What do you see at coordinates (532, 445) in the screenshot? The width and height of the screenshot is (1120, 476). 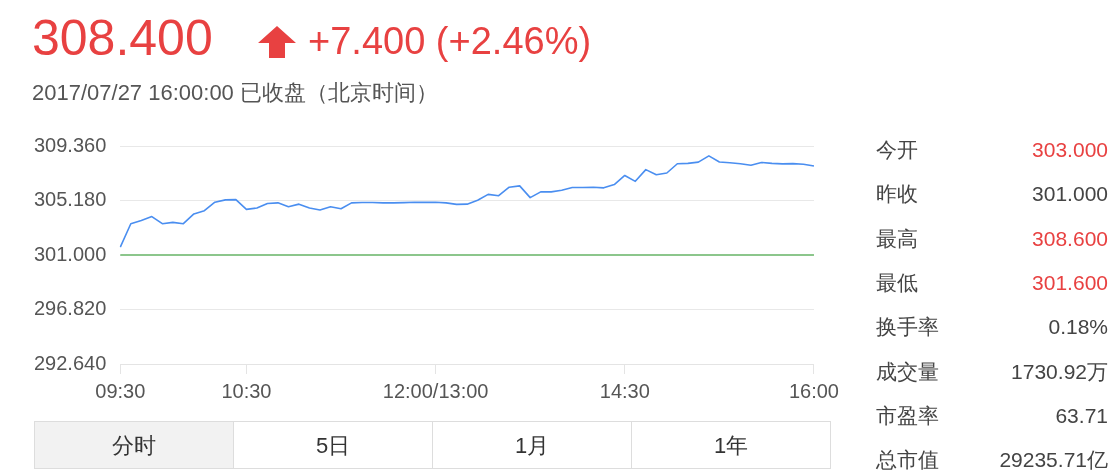 I see `text: 1月` at bounding box center [532, 445].